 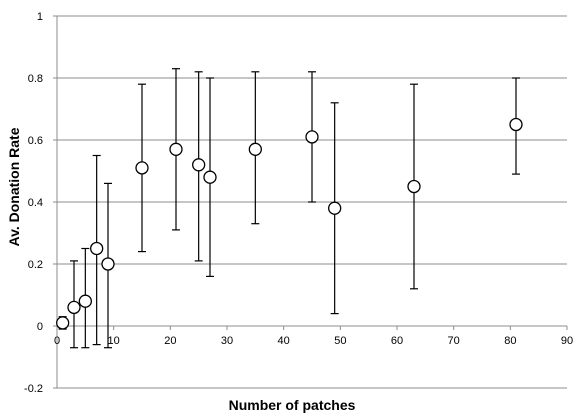 What do you see at coordinates (227, 341) in the screenshot?
I see `x-tick-label: 30` at bounding box center [227, 341].